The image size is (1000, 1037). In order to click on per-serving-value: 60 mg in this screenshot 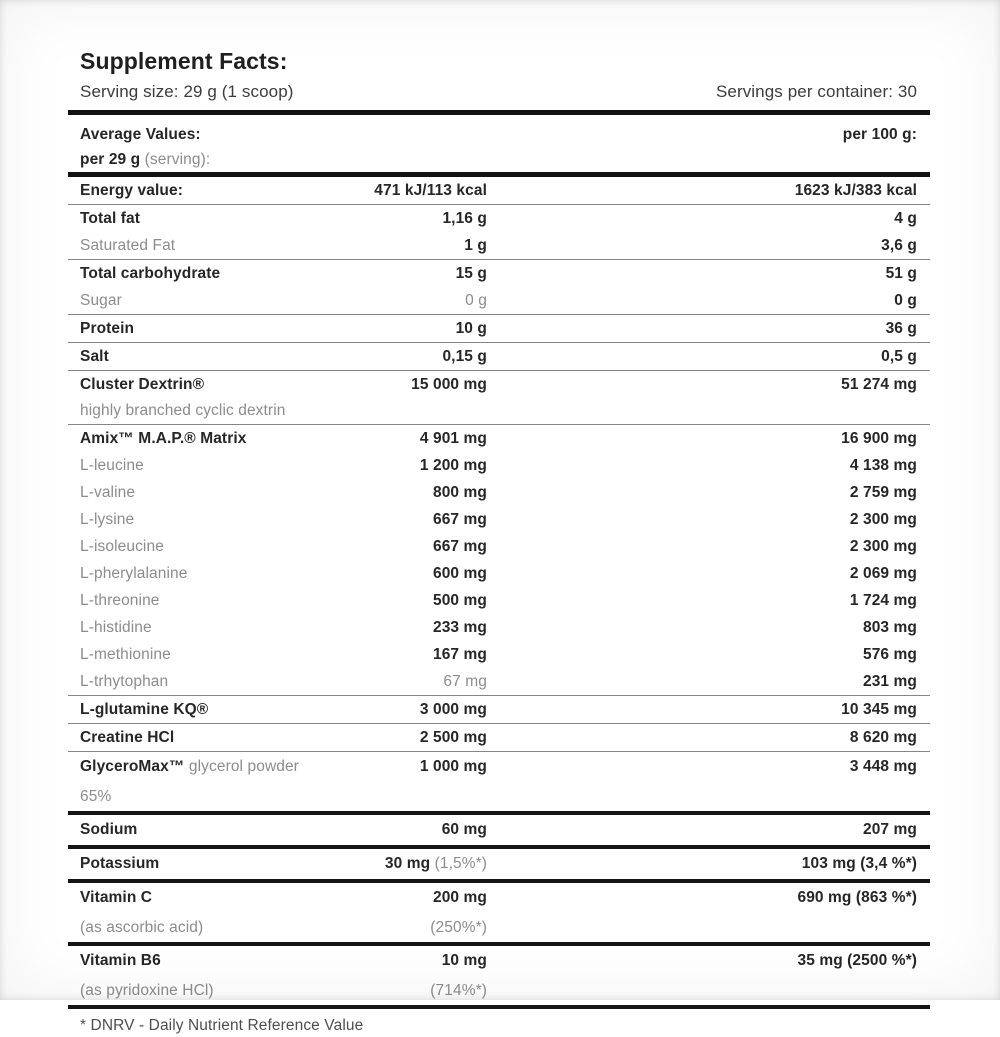, I will do `click(411, 830)`.